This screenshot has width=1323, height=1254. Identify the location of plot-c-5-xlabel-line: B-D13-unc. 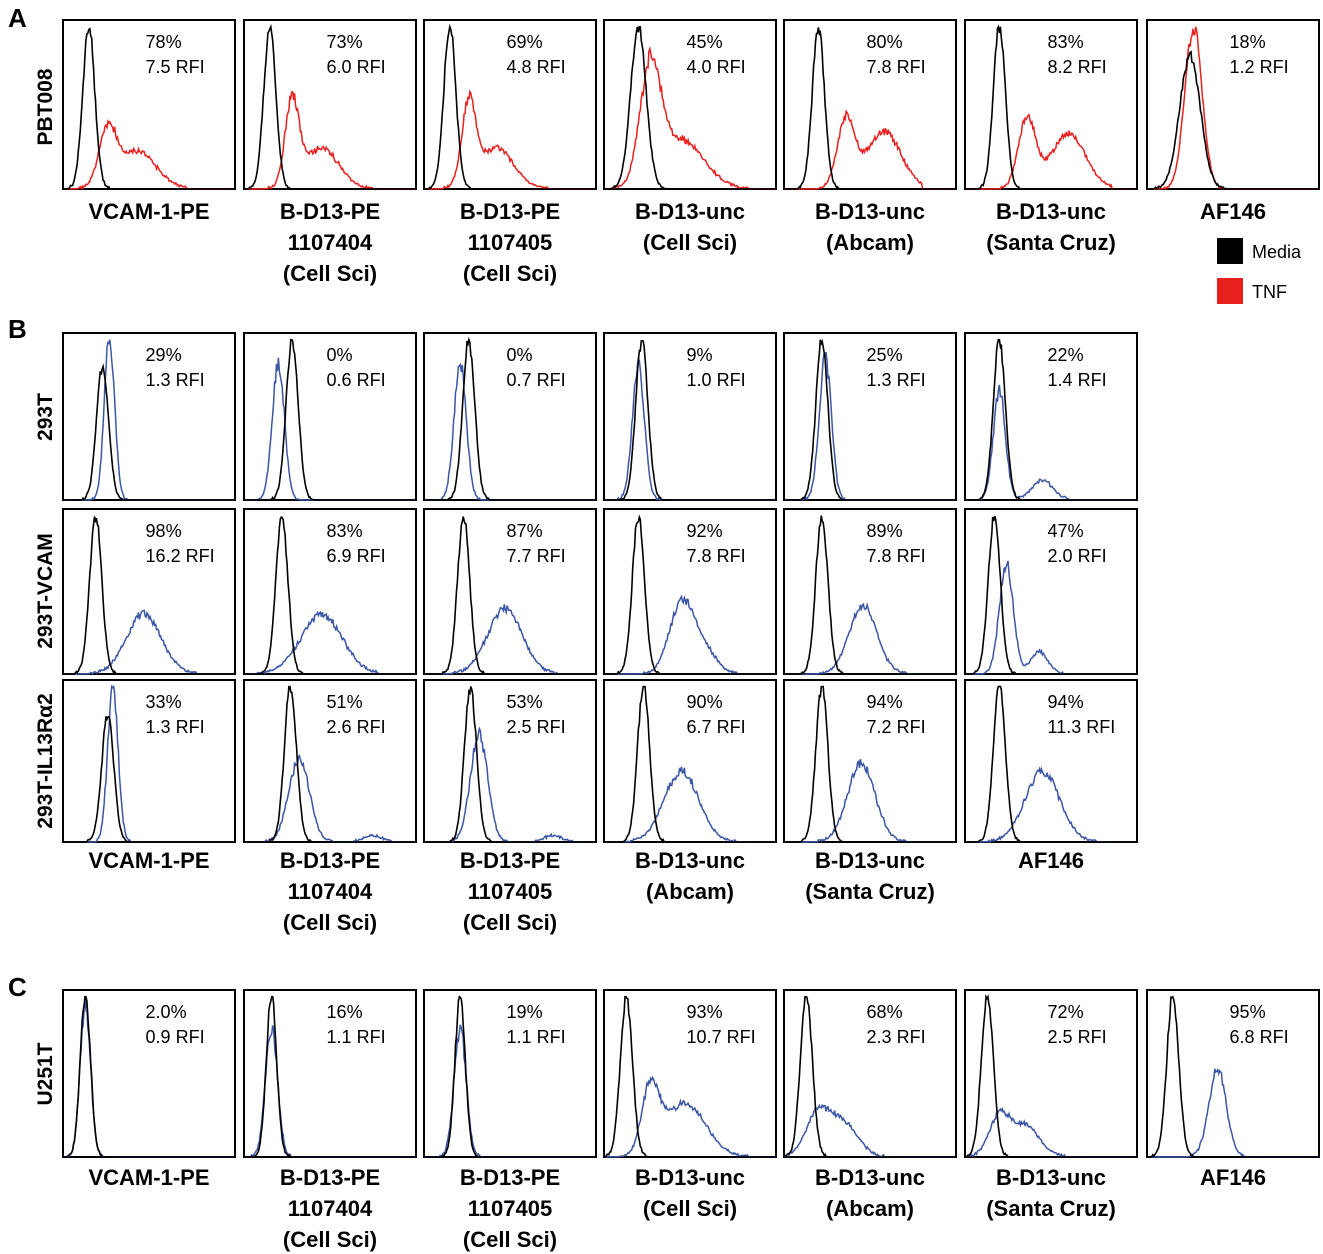
(870, 1177).